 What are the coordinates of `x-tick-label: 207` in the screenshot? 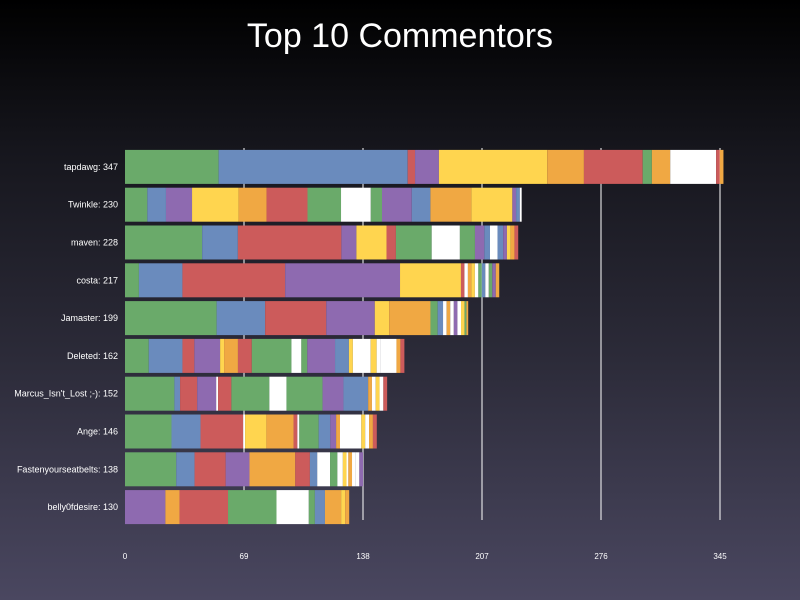 It's located at (482, 556).